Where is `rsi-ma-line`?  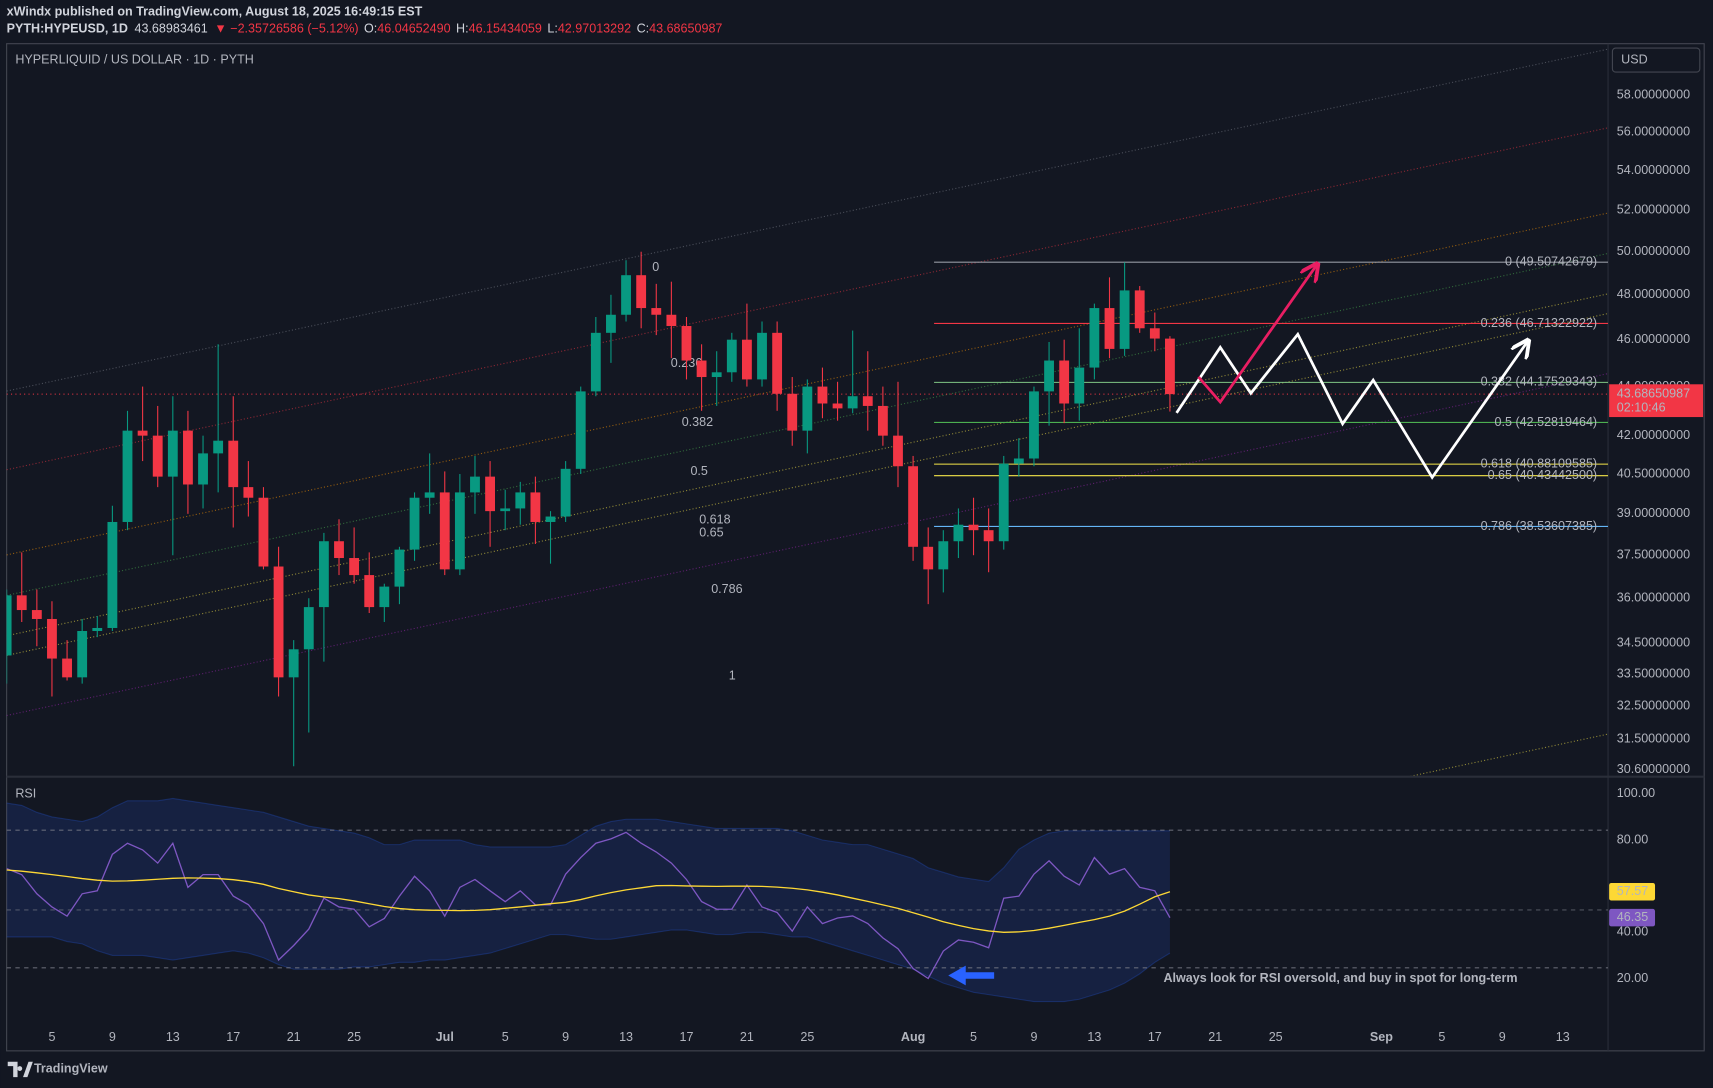
rsi-ma-line is located at coordinates (588, 901).